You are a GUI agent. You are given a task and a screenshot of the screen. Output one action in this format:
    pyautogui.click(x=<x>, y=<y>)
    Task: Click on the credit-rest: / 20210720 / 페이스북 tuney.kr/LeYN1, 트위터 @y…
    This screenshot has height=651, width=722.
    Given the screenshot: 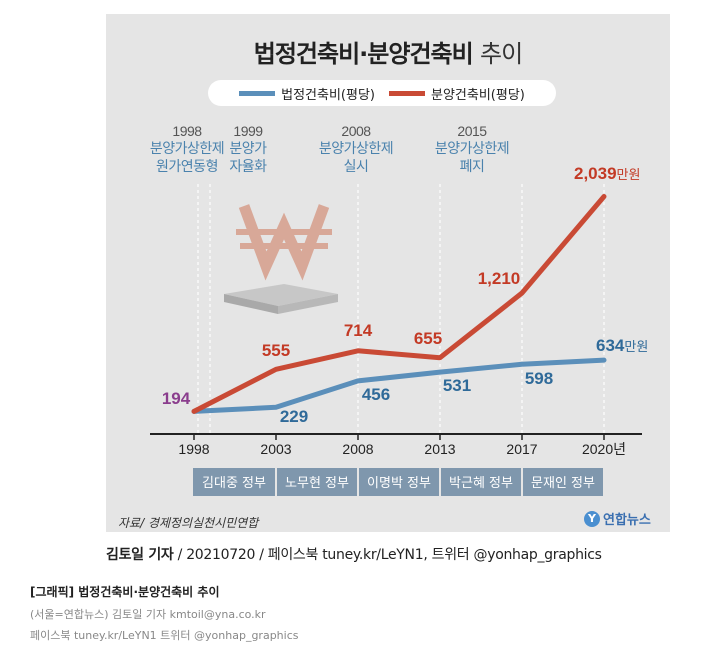 What is the action you would take?
    pyautogui.click(x=387, y=555)
    